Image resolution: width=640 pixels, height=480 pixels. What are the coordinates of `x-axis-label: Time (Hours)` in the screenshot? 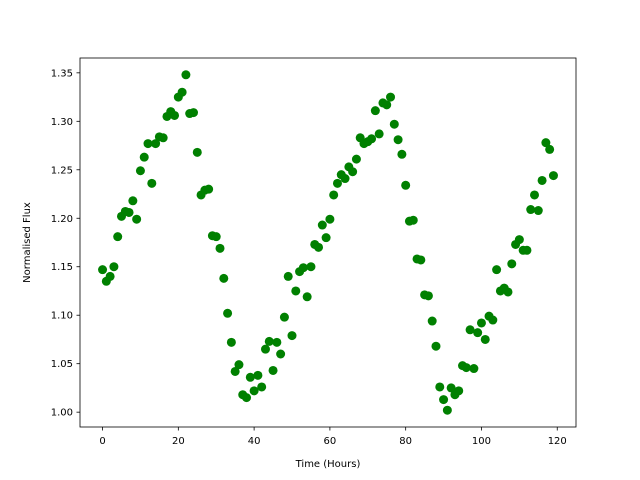 It's located at (328, 464).